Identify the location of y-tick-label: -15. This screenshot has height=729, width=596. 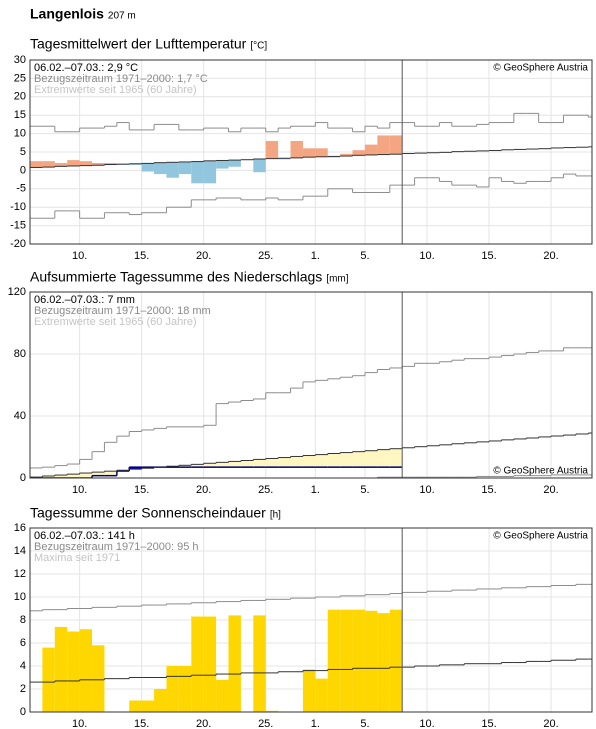
(18, 226).